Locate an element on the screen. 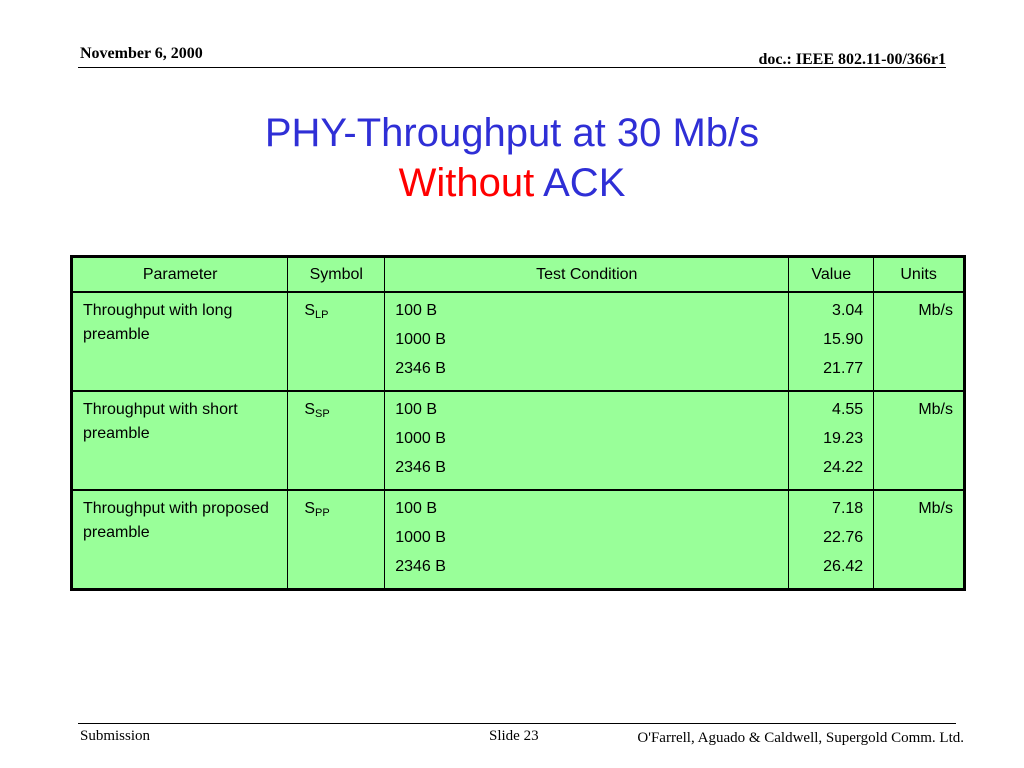 Image resolution: width=1024 pixels, height=768 pixels. value-cell: 4.55 19.23 24.22 is located at coordinates (831, 441).